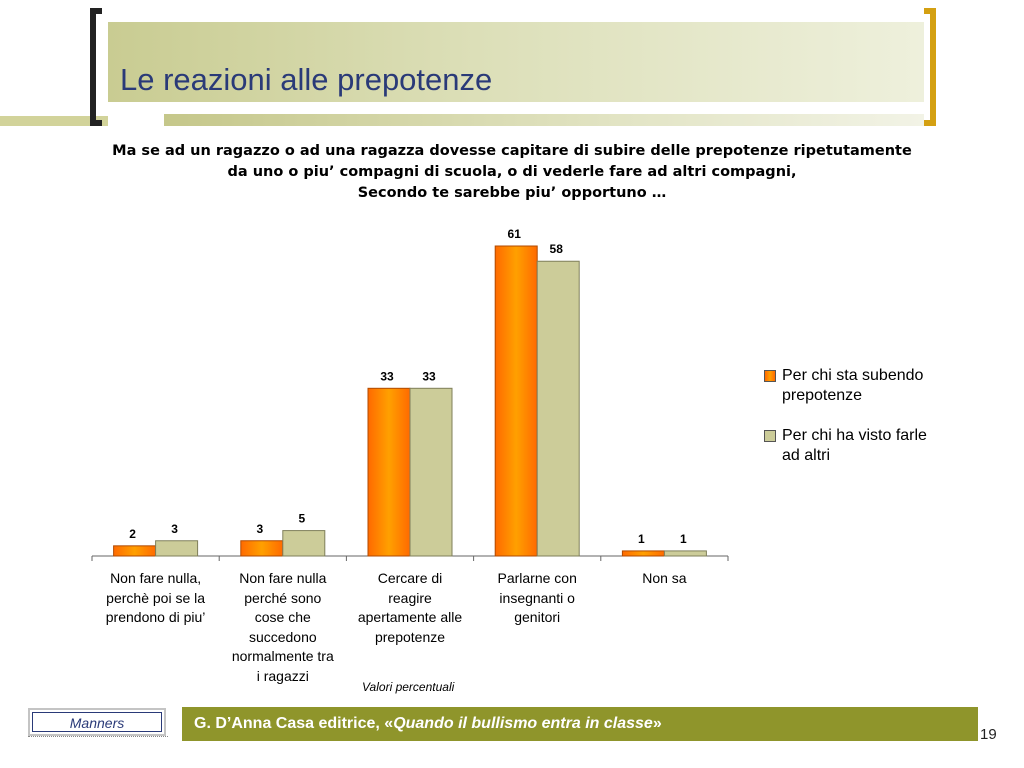  What do you see at coordinates (537, 617) in the screenshot?
I see `category-label-line: genitori` at bounding box center [537, 617].